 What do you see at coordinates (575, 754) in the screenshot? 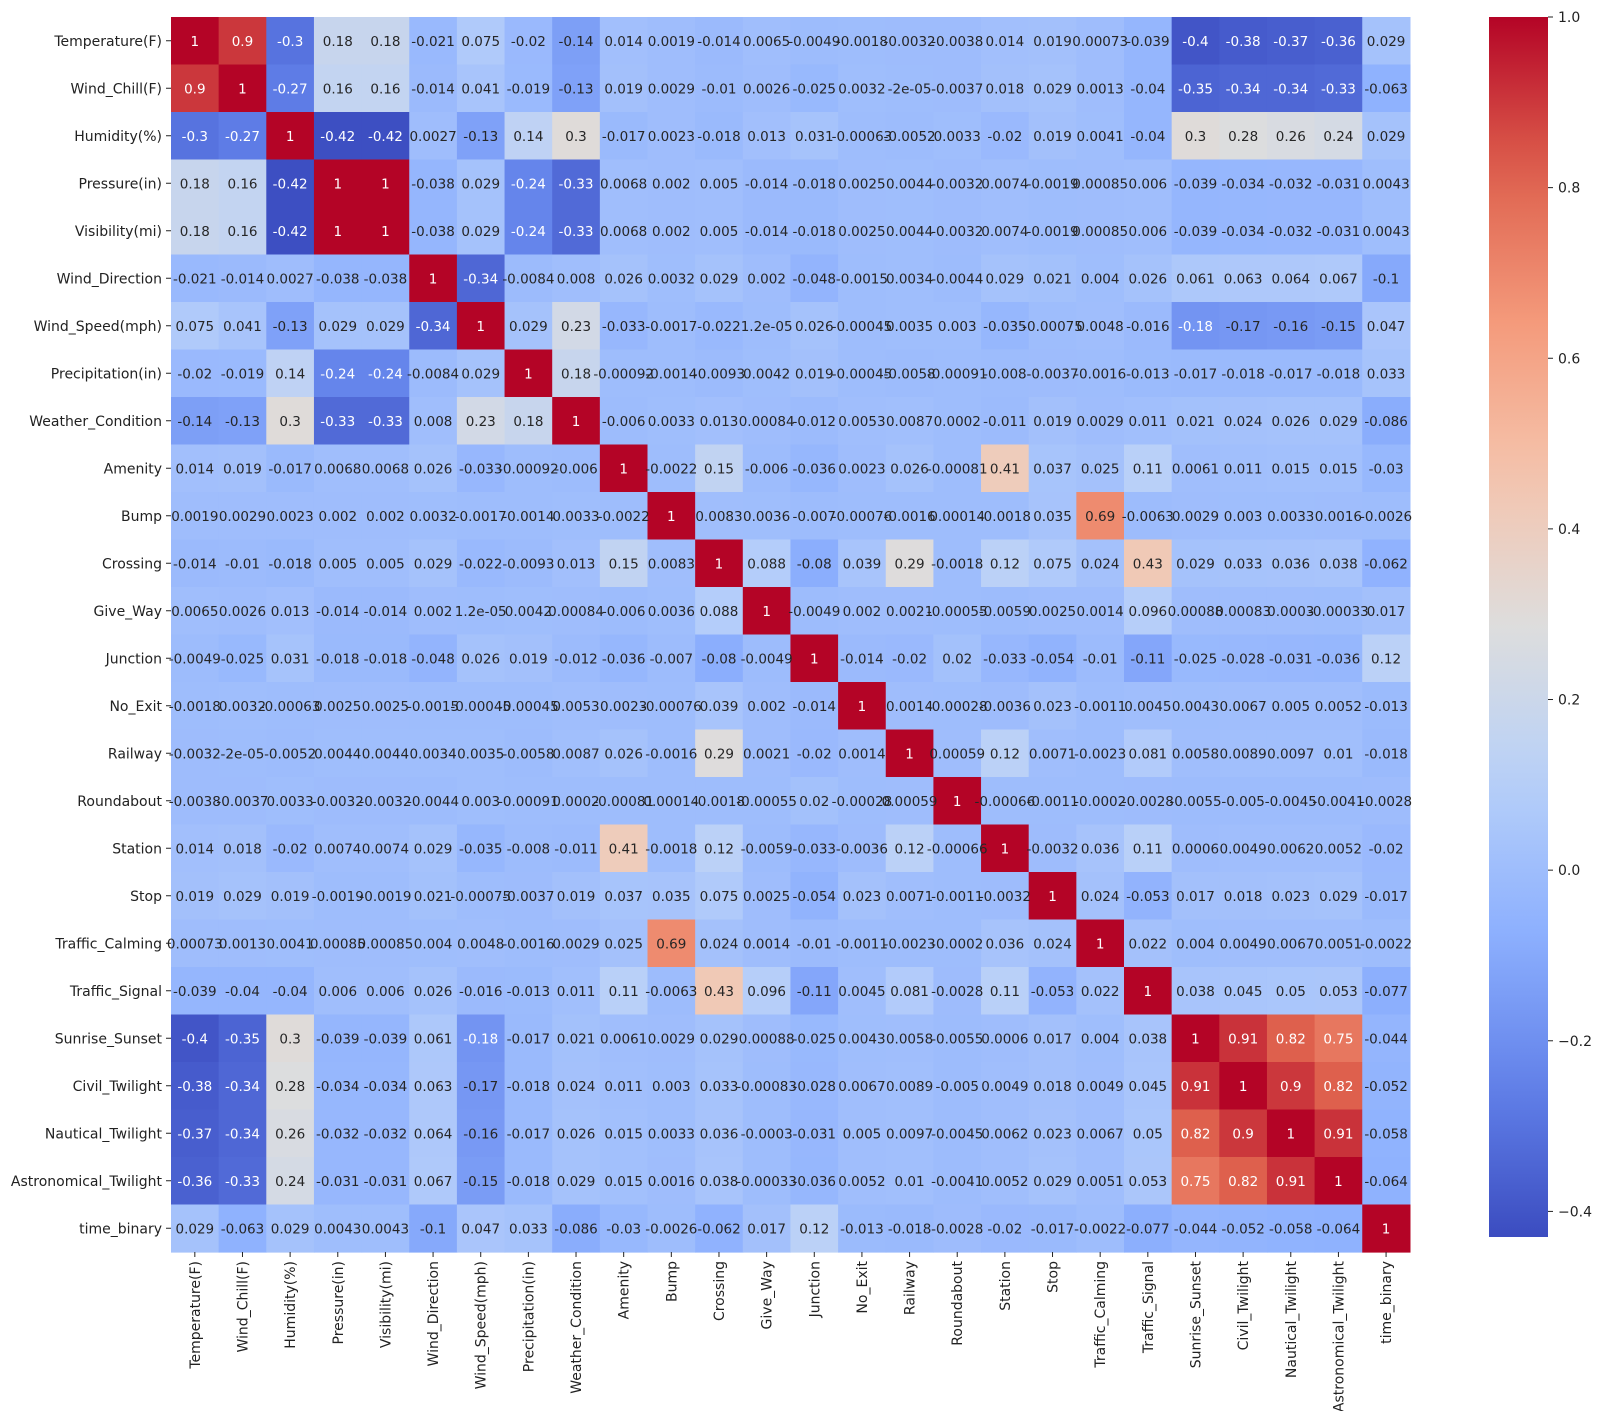
I see `cell-annotation: 0.0087` at bounding box center [575, 754].